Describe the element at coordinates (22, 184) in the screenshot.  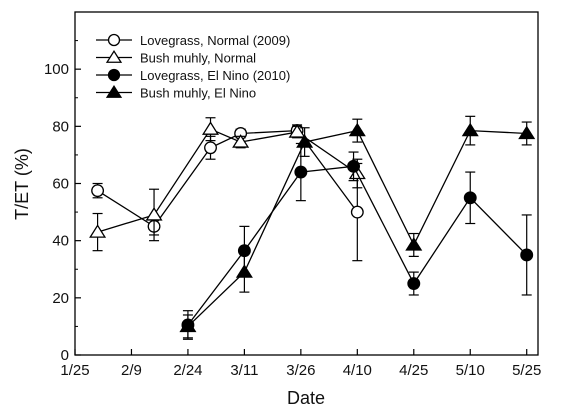
I see `y-axis-title: T/ET (%)` at that location.